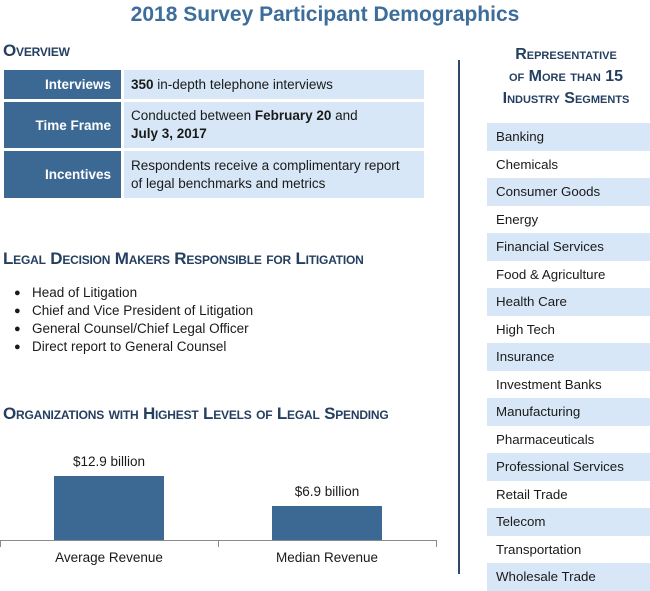 The width and height of the screenshot is (650, 591). I want to click on list-item: ● Head of Litigation, so click(133, 293).